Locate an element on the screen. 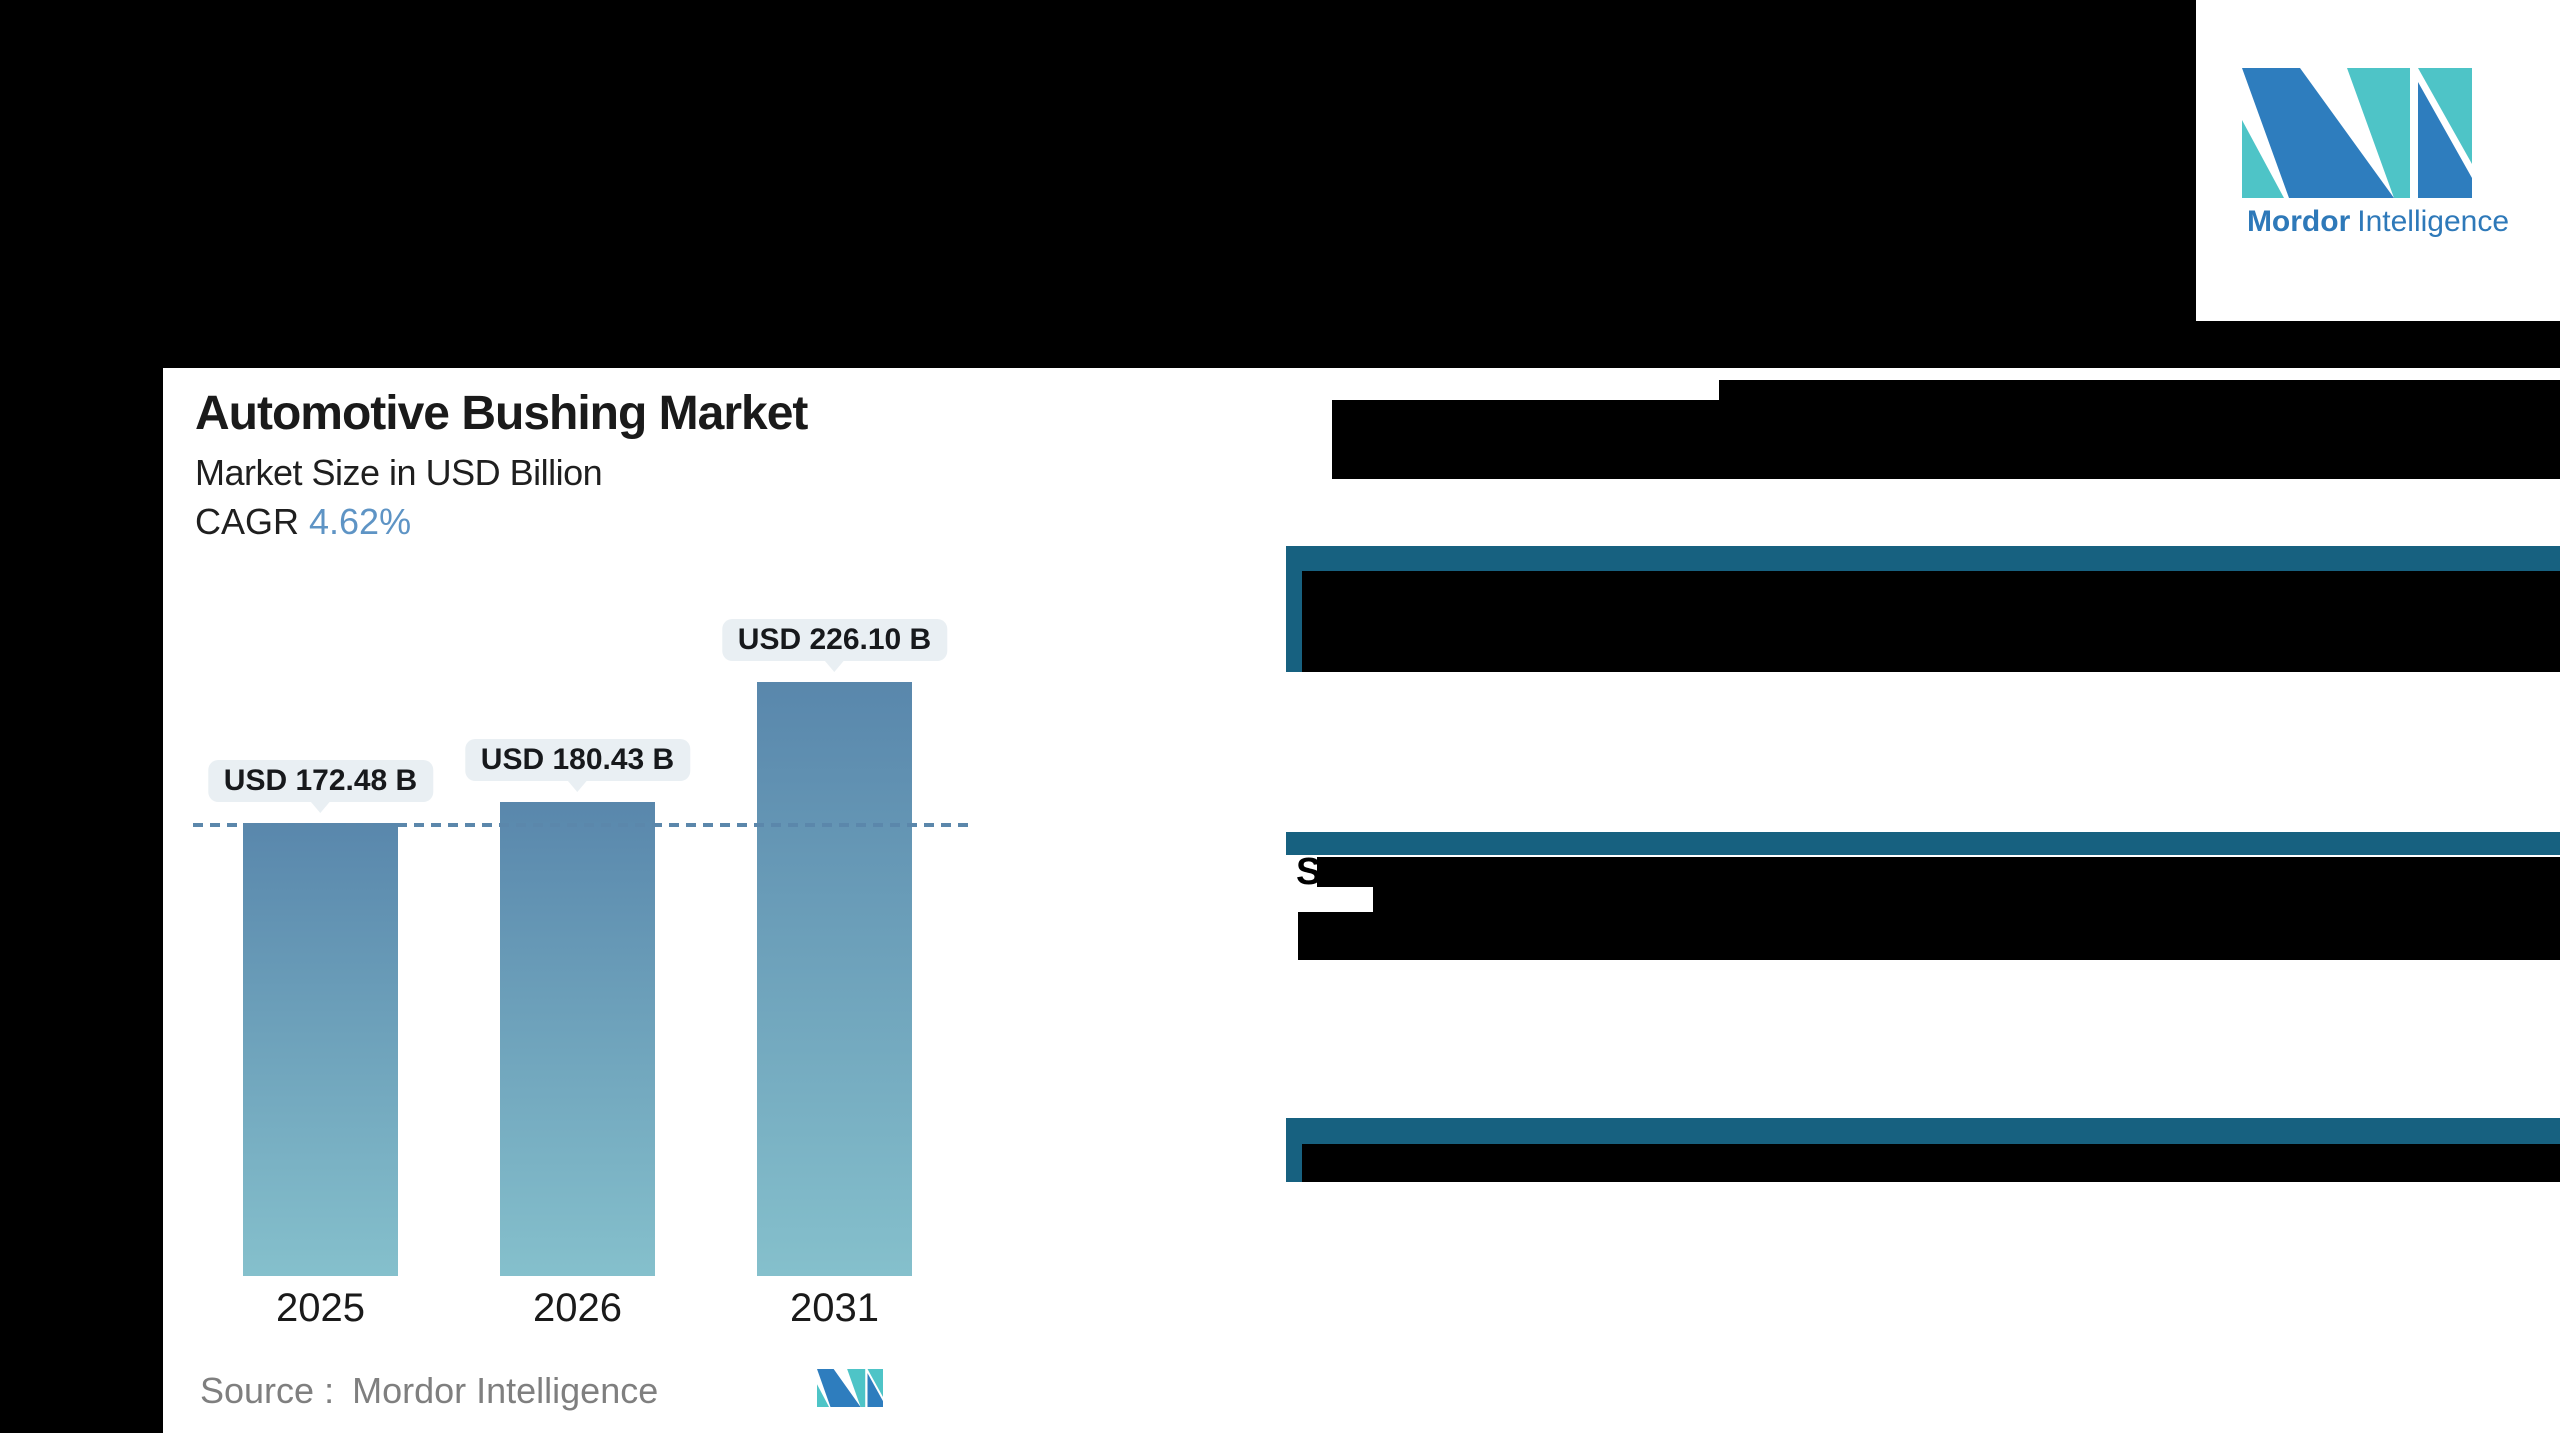 Image resolution: width=2560 pixels, height=1433 pixels. redacted-block-top-notch is located at coordinates (2139, 390).